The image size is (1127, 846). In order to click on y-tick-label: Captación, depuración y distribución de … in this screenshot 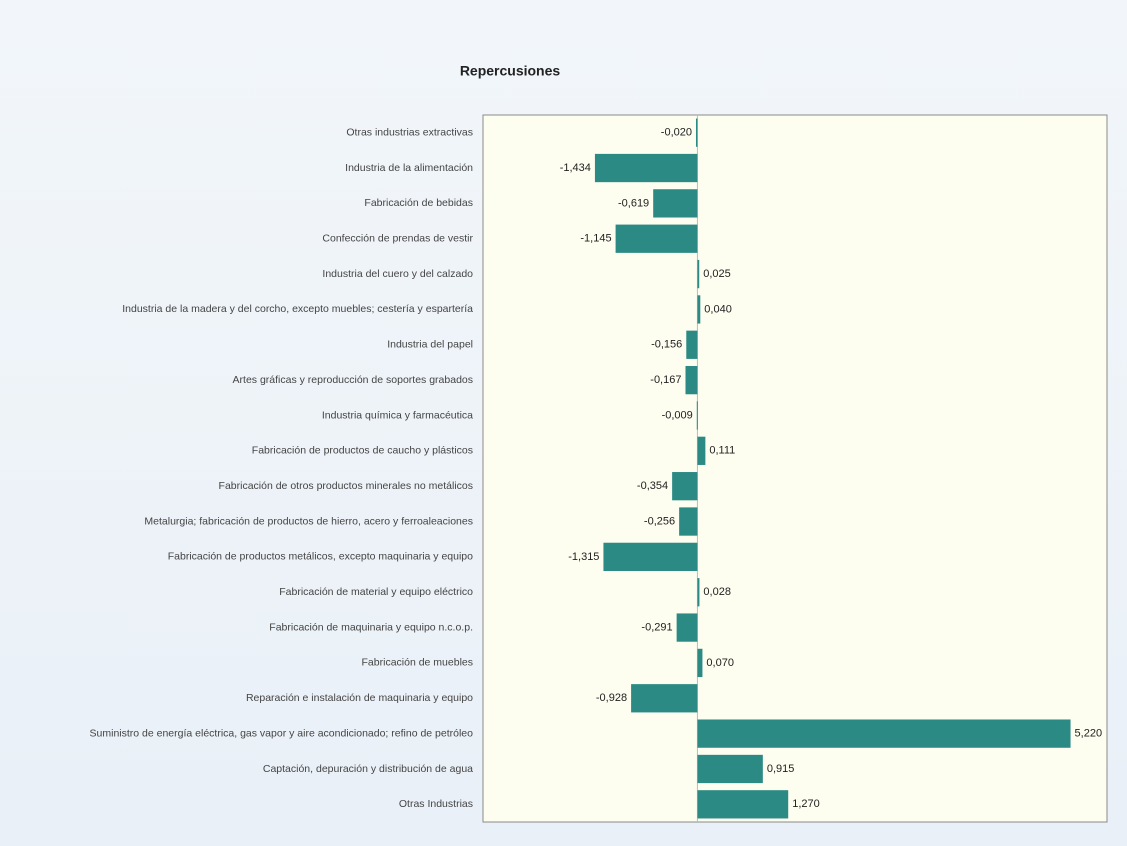, I will do `click(368, 769)`.